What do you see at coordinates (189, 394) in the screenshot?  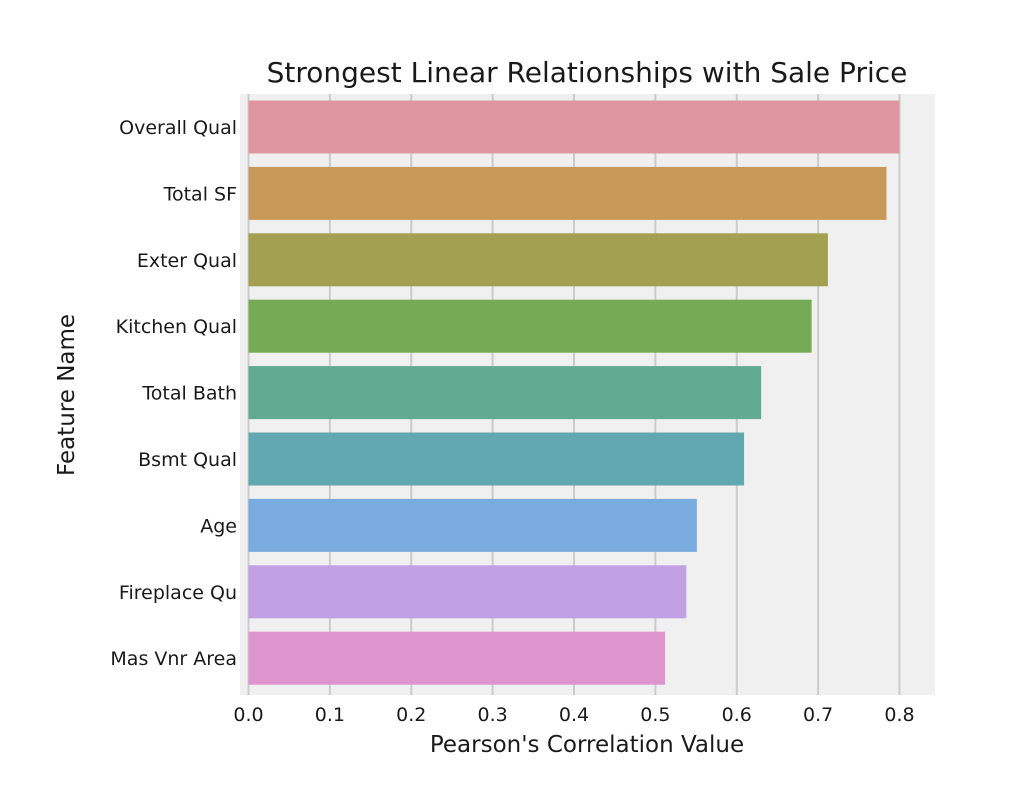 I see `y-tick-label: Total Bath` at bounding box center [189, 394].